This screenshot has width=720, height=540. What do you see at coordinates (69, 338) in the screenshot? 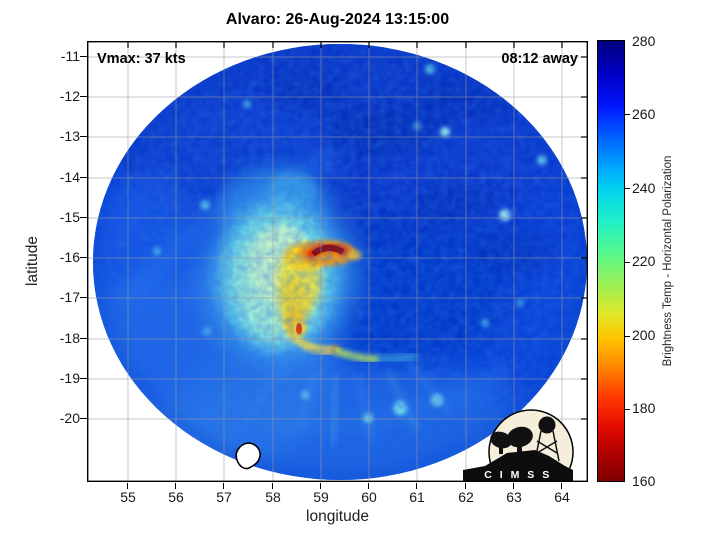
I see `y-tick-label: -18` at bounding box center [69, 338].